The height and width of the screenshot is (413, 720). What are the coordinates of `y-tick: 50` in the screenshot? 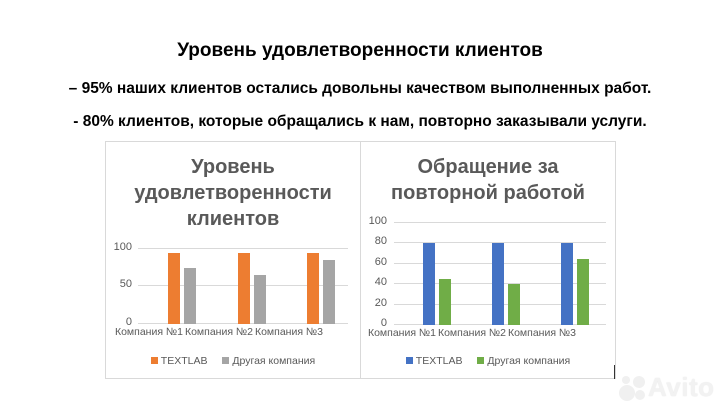 It's located at (125, 284).